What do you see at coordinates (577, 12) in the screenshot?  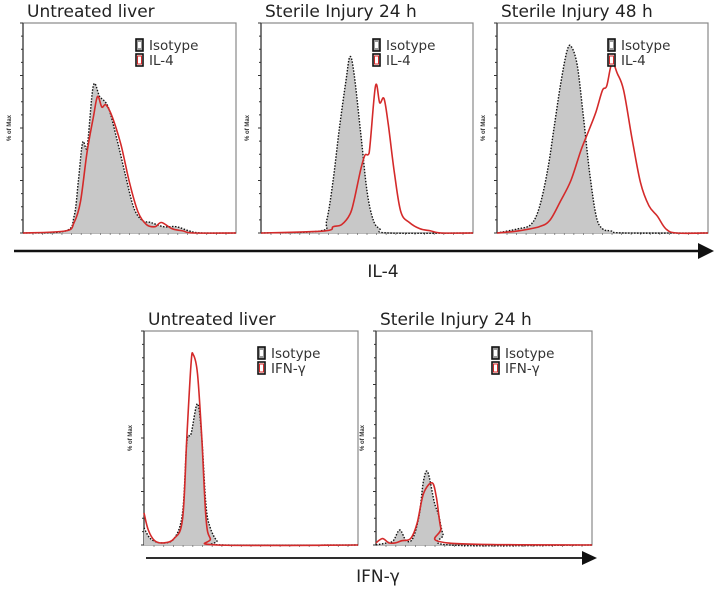 I see `panel-title: Sterile Injury 48 h` at bounding box center [577, 12].